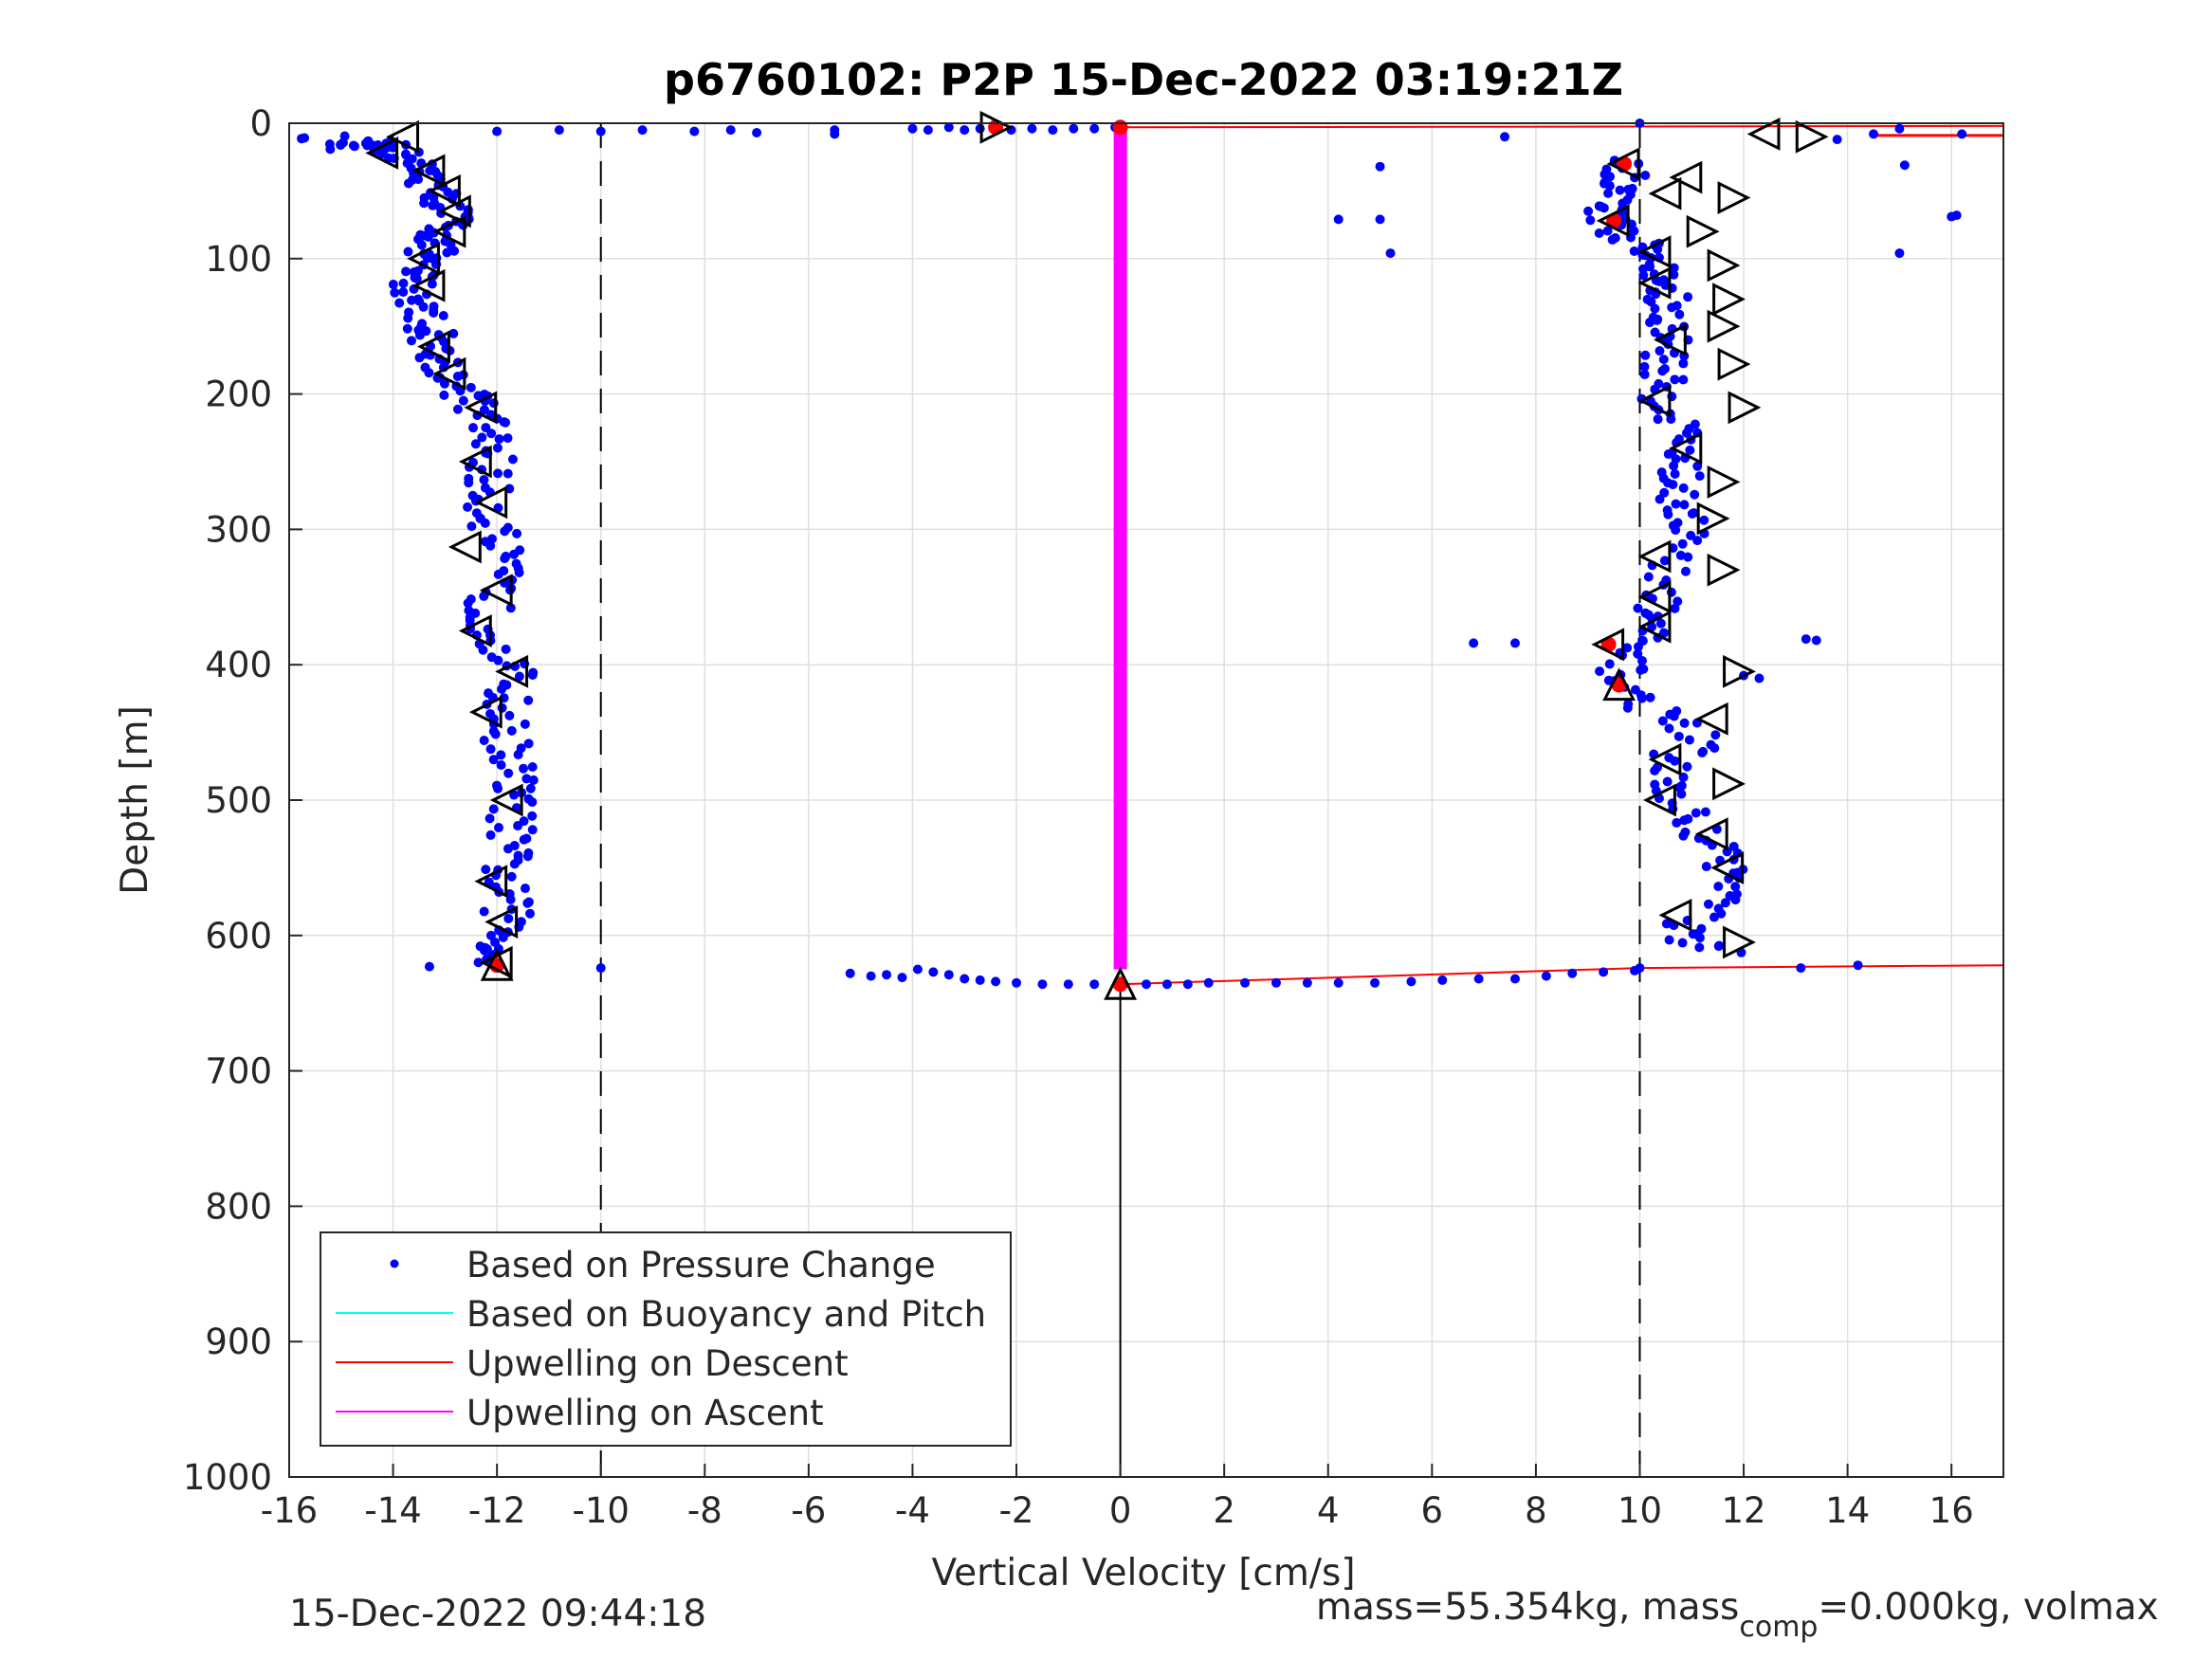  I want to click on ascent-upwelling-bar, so click(1120, 546).